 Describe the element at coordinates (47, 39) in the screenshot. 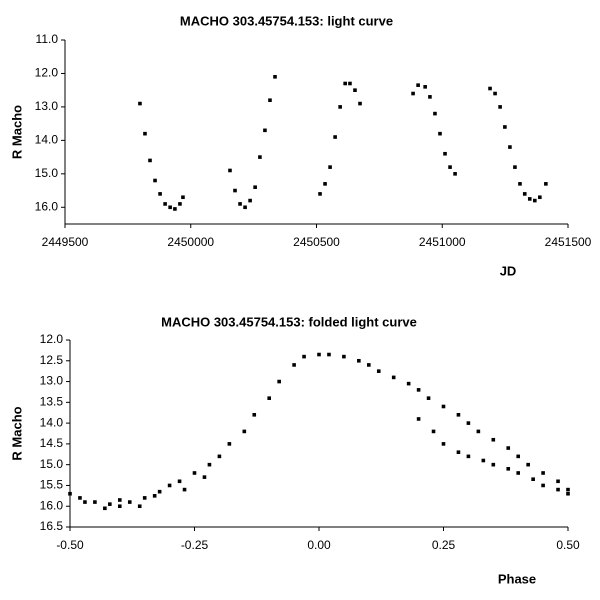

I see `y-tick-label: 11.0` at that location.